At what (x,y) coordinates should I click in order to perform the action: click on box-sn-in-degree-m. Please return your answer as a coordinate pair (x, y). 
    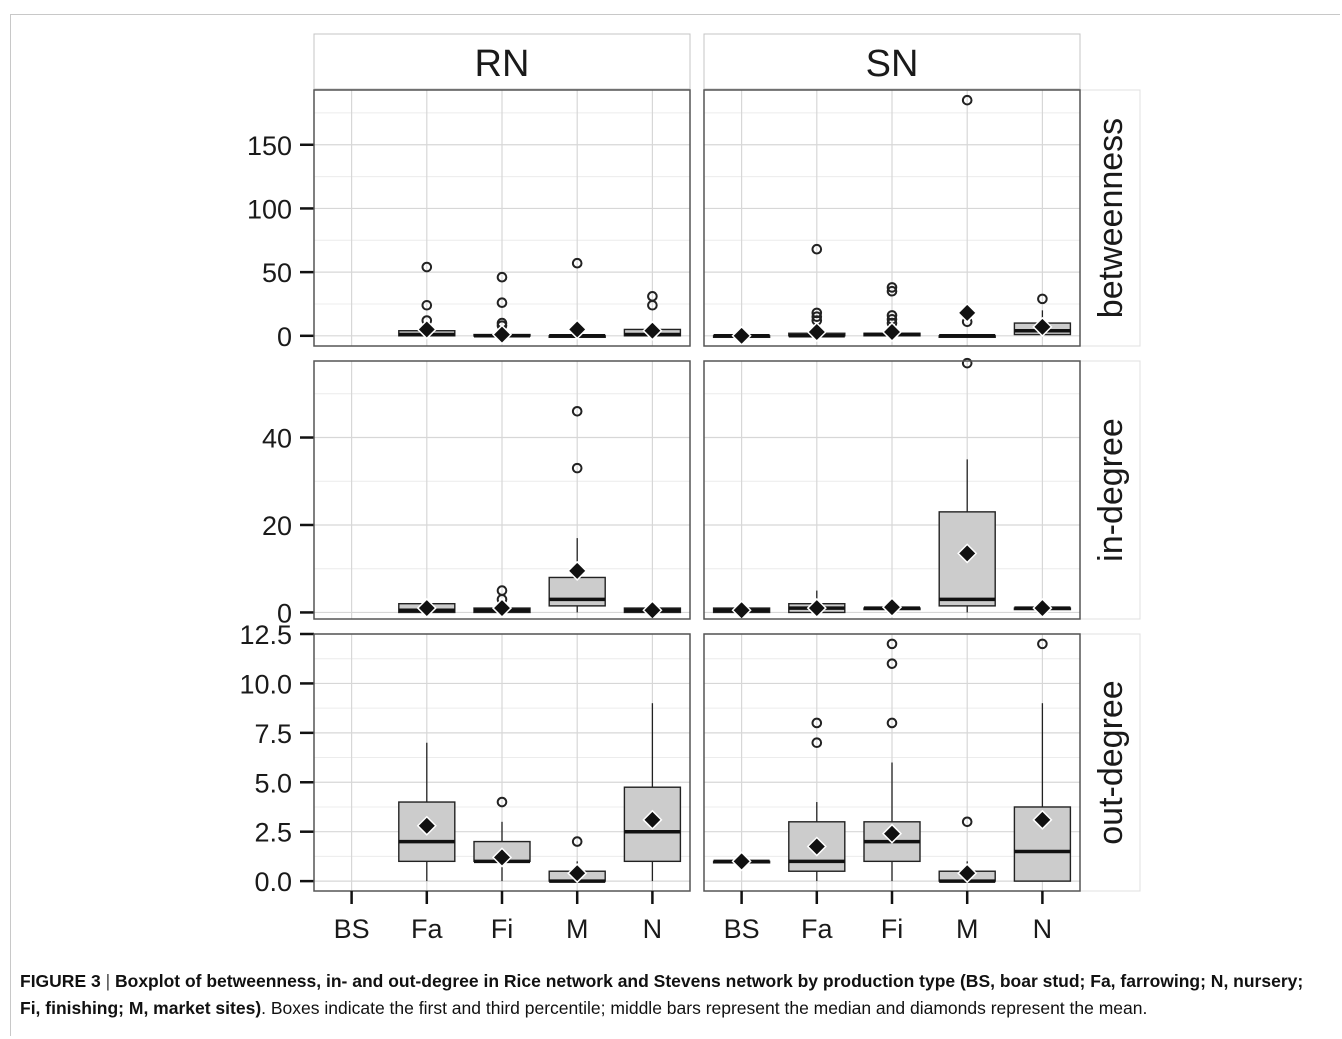
    Looking at the image, I should click on (967, 485).